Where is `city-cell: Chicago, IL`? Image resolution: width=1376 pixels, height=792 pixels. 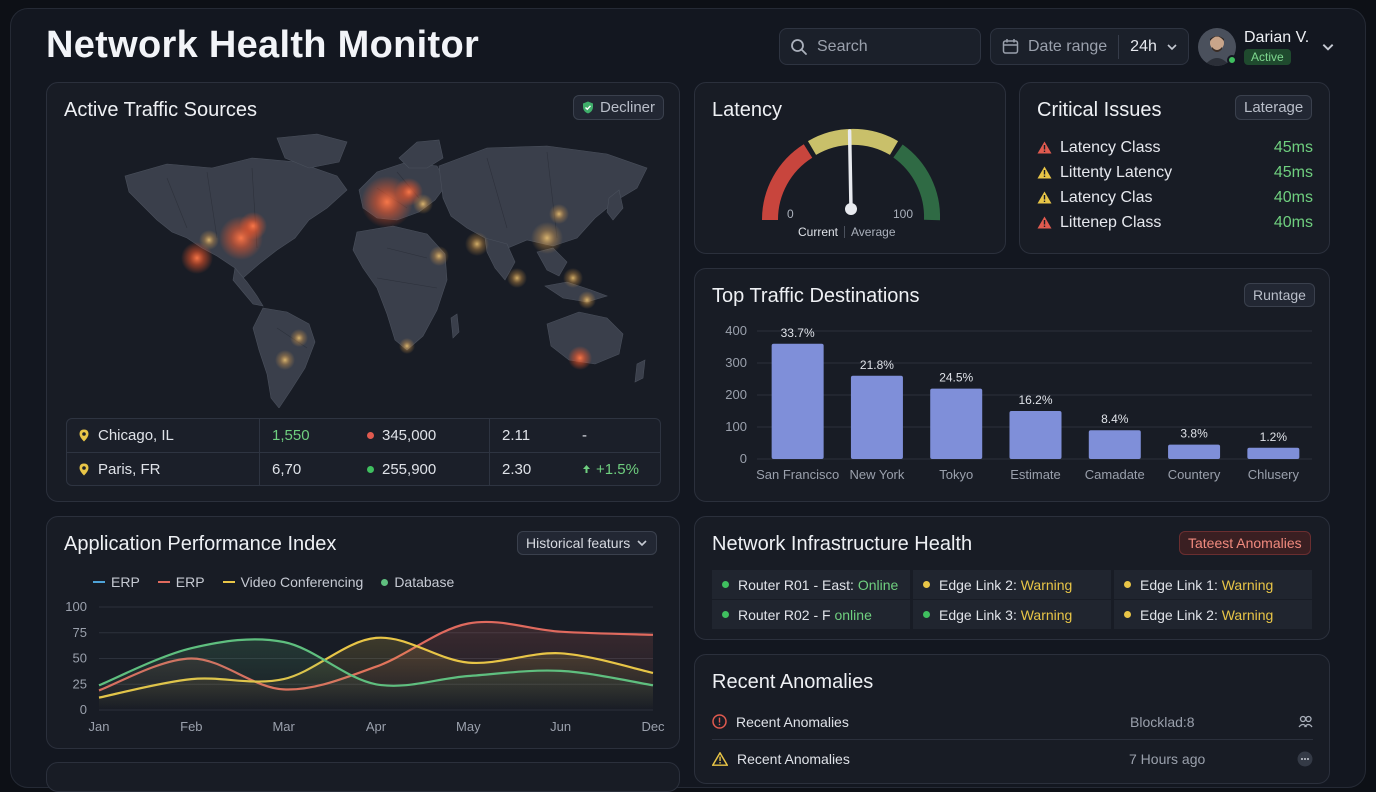
city-cell: Chicago, IL is located at coordinates (163, 435).